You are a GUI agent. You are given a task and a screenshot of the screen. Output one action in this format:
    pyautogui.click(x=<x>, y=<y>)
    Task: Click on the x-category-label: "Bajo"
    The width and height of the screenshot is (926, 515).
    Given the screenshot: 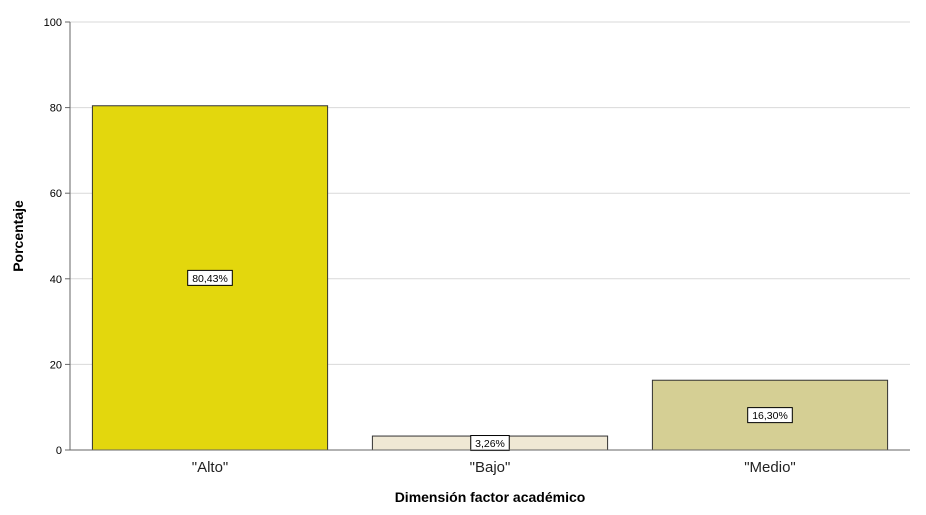 What is the action you would take?
    pyautogui.click(x=490, y=467)
    